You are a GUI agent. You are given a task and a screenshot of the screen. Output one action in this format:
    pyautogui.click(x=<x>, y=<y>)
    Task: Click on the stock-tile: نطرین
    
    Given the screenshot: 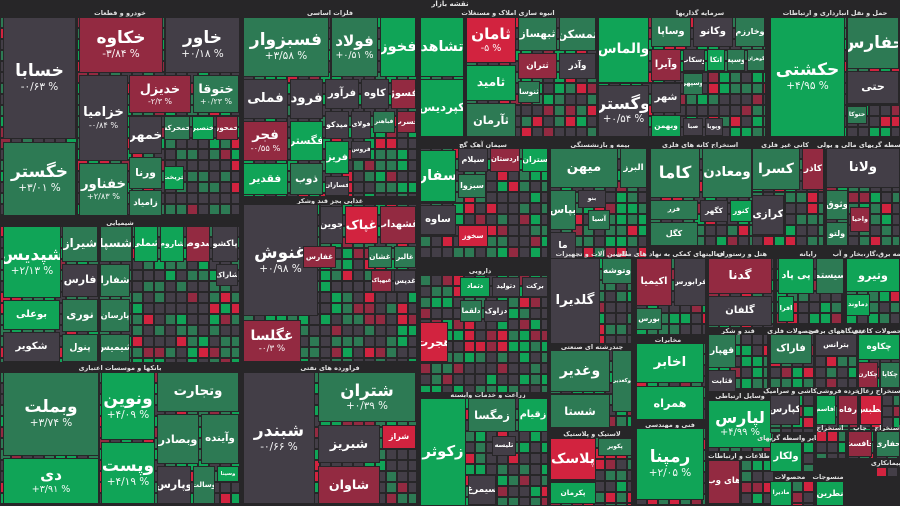 What is the action you would take?
    pyautogui.click(x=830, y=493)
    